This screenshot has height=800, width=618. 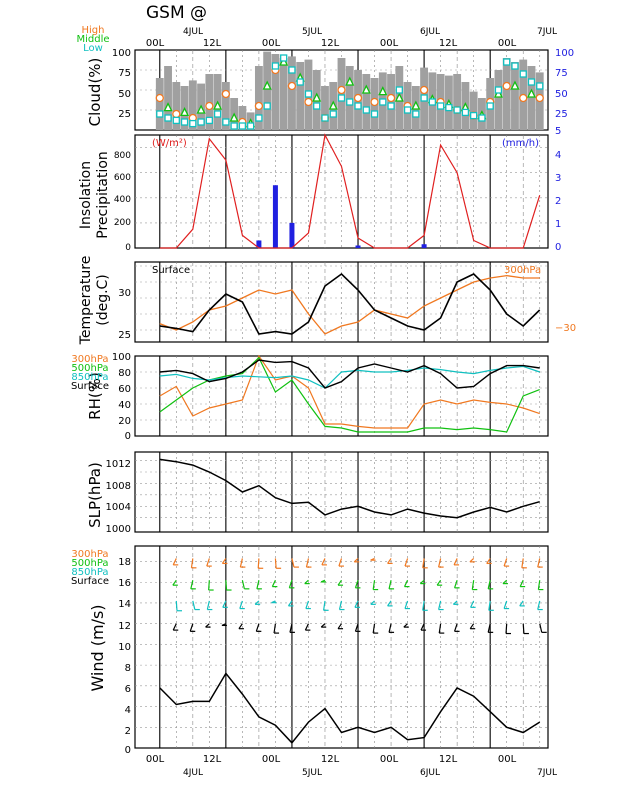 I want to click on cloud-left-ticks: 100 75 50 25, so click(x=121, y=84).